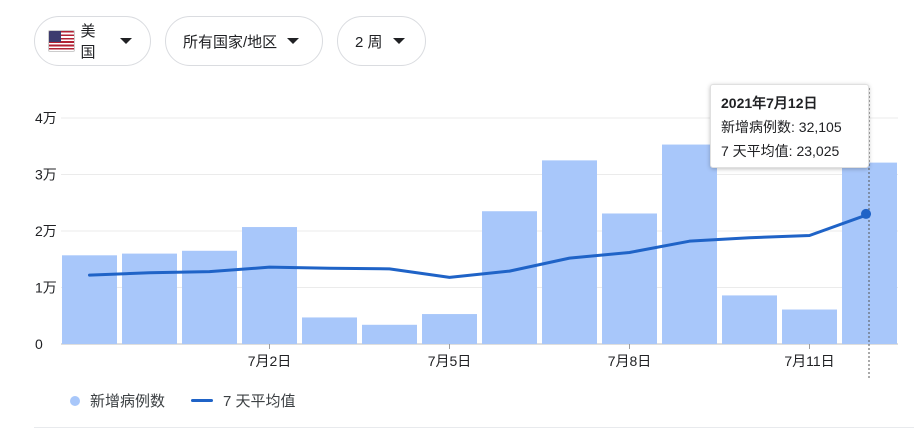 The width and height of the screenshot is (918, 430). I want to click on legend-bar-swatch, so click(75, 400).